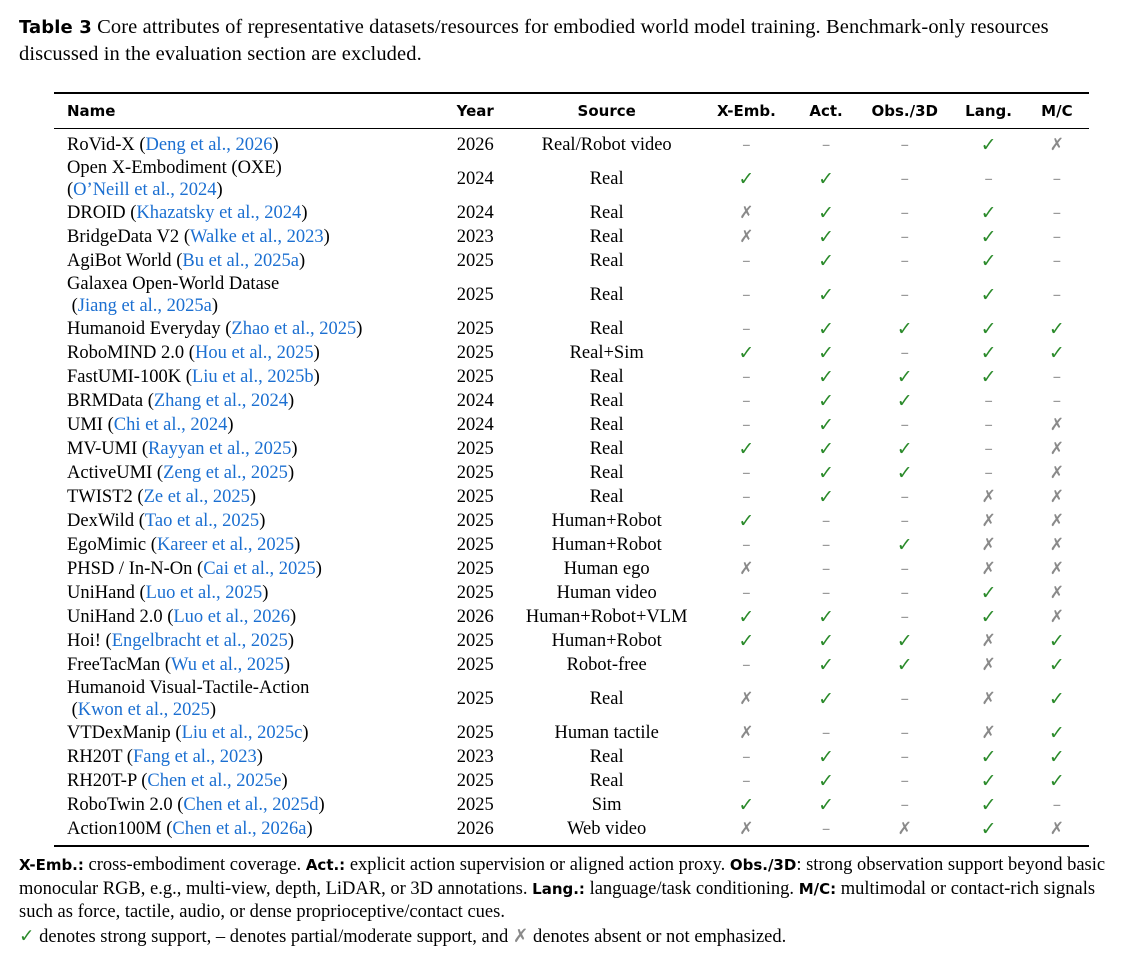 This screenshot has width=1137, height=954. Describe the element at coordinates (905, 110) in the screenshot. I see `col-header-obs3d: Obs./3D` at that location.